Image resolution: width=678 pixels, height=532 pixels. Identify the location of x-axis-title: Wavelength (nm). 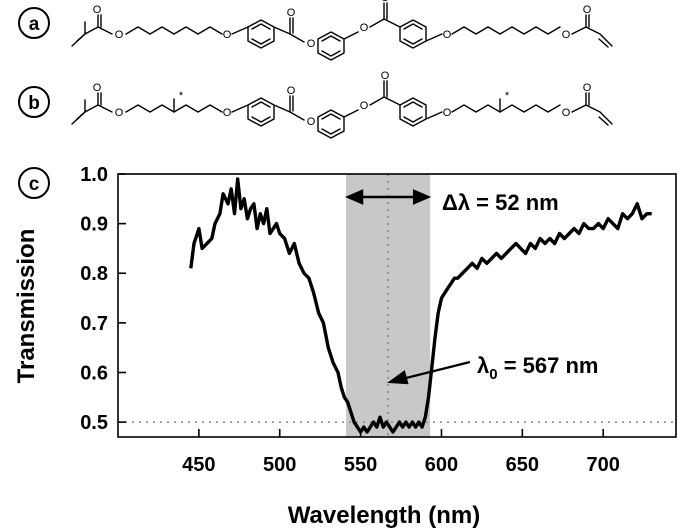
(384, 515).